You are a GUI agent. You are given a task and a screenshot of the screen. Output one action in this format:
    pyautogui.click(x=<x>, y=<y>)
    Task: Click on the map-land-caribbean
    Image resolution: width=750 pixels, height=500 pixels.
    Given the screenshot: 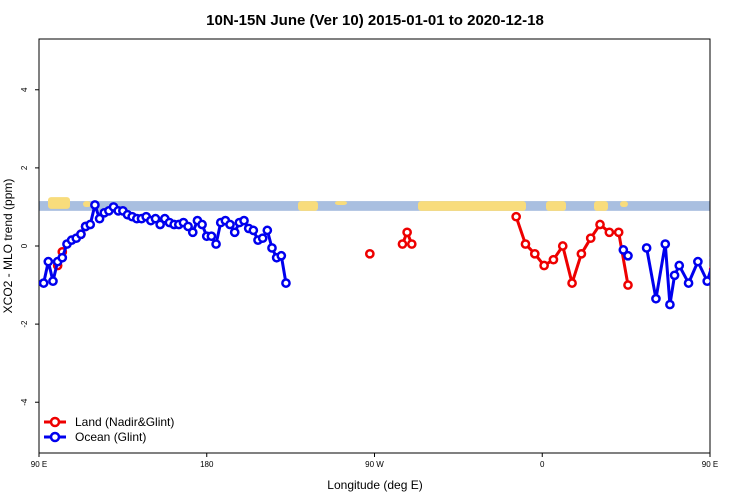 What is the action you would take?
    pyautogui.click(x=341, y=203)
    